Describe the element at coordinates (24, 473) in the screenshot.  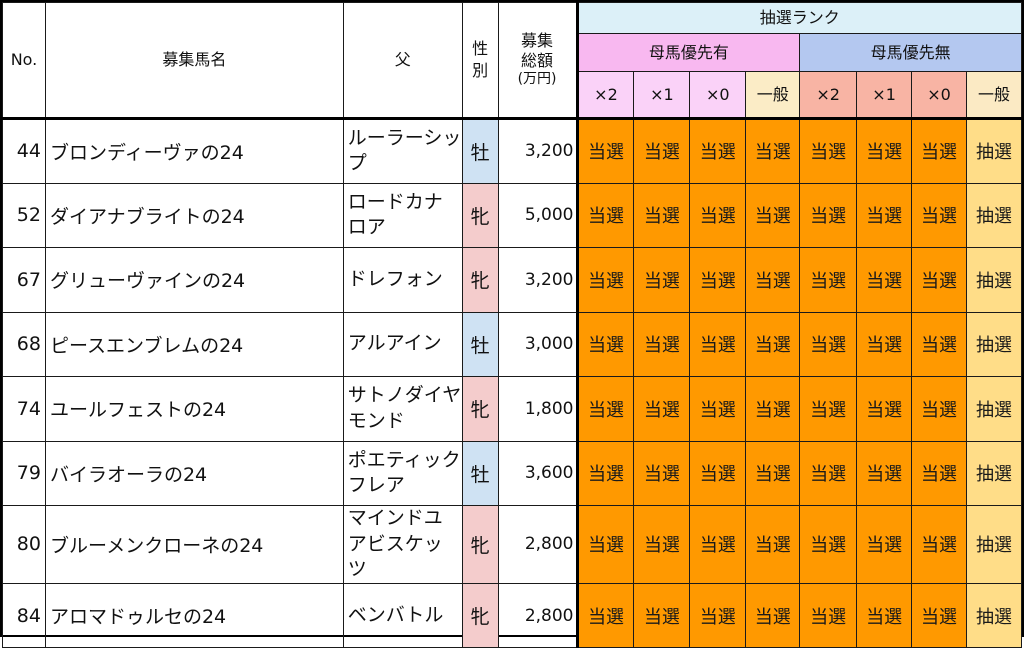
I see `horse-no: 79` at that location.